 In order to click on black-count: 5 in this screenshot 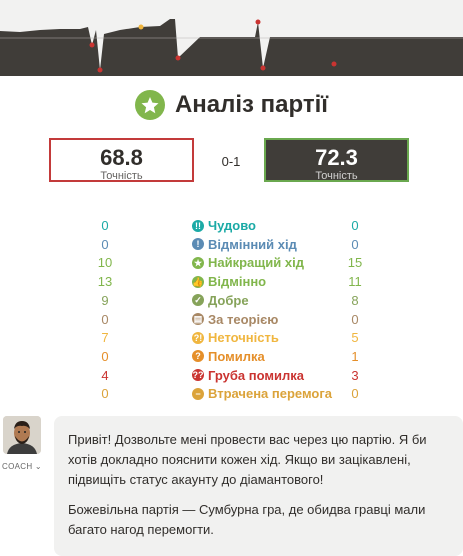, I will do `click(355, 338)`.